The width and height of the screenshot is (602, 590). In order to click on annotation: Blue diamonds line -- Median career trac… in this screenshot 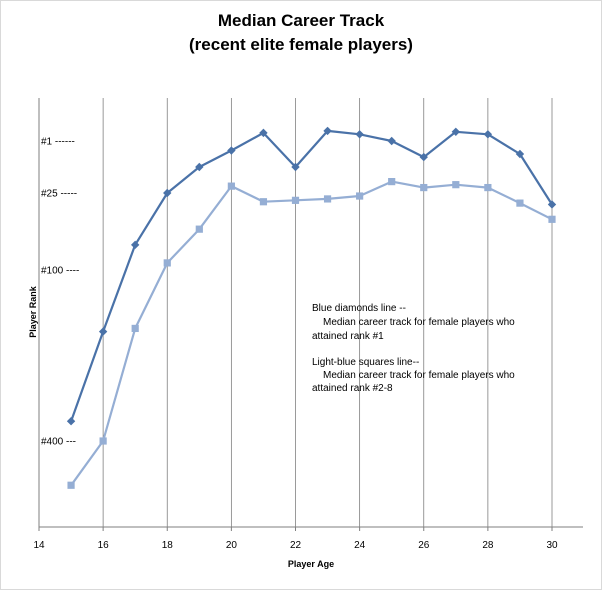, I will do `click(413, 348)`.